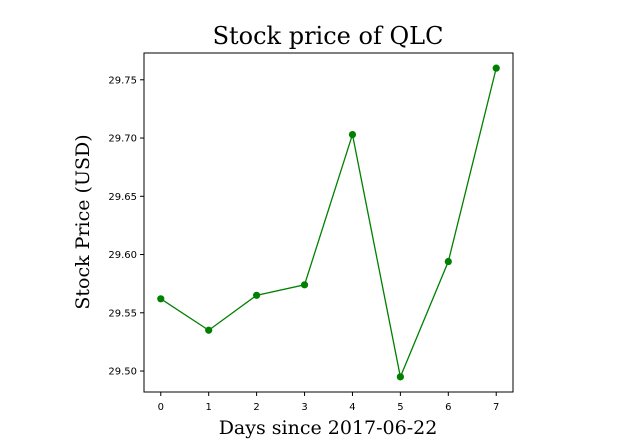 This screenshot has width=640, height=440. I want to click on y-tick-label: 29.55, so click(122, 313).